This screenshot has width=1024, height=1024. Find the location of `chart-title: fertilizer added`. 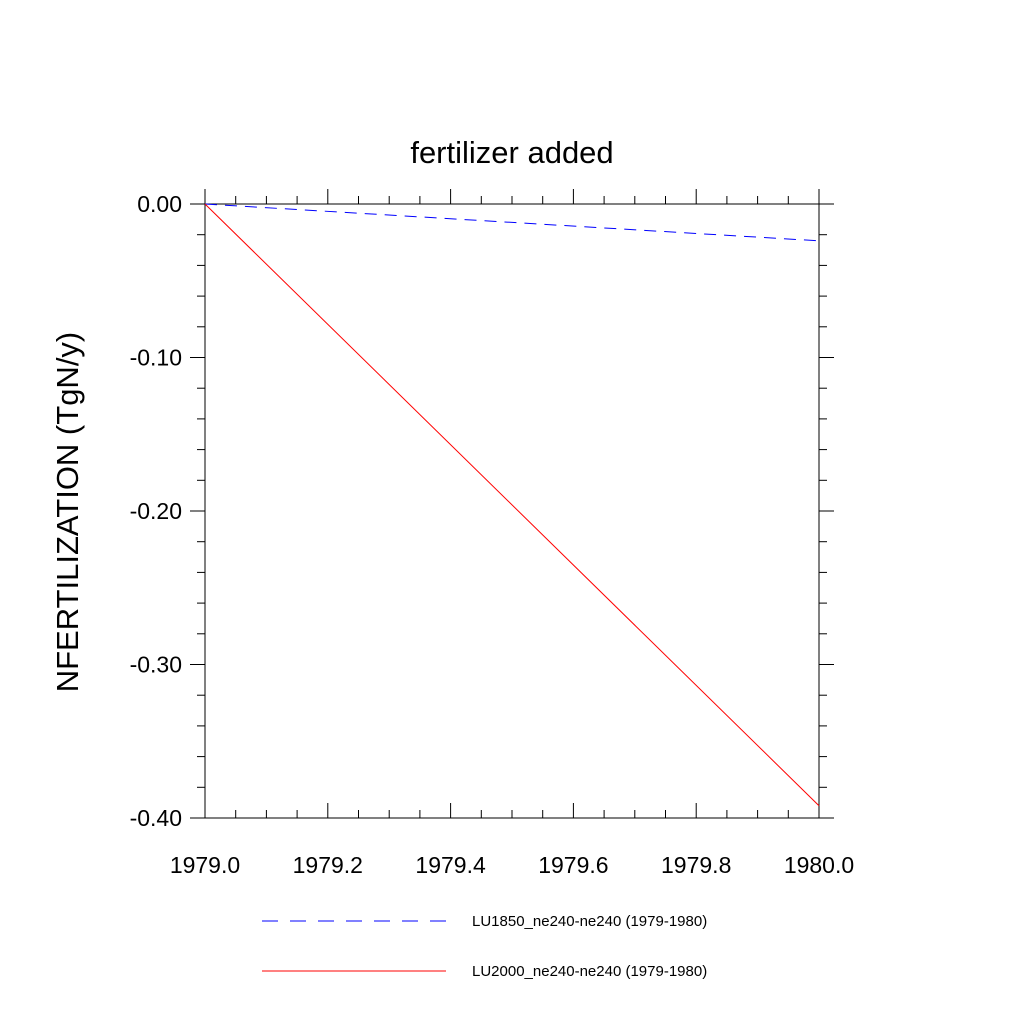

chart-title: fertilizer added is located at coordinates (511, 152).